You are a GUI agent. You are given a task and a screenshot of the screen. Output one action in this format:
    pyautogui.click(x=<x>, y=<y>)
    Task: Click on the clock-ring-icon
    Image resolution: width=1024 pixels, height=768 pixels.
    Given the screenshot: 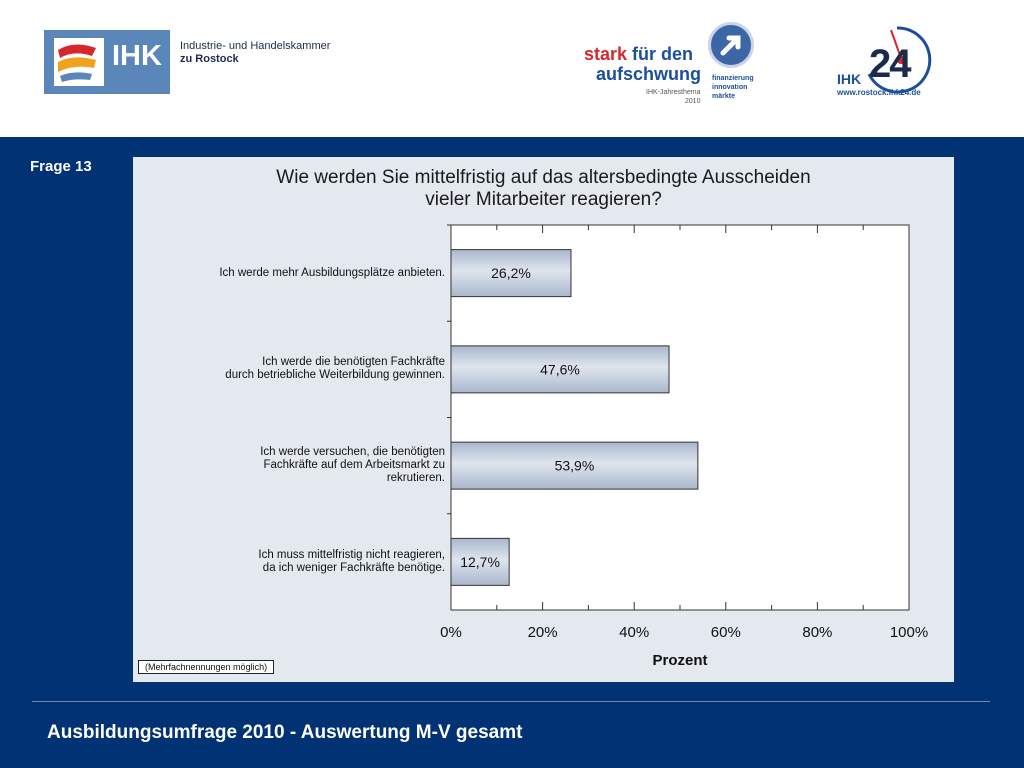 What is the action you would take?
    pyautogui.click(x=899, y=60)
    